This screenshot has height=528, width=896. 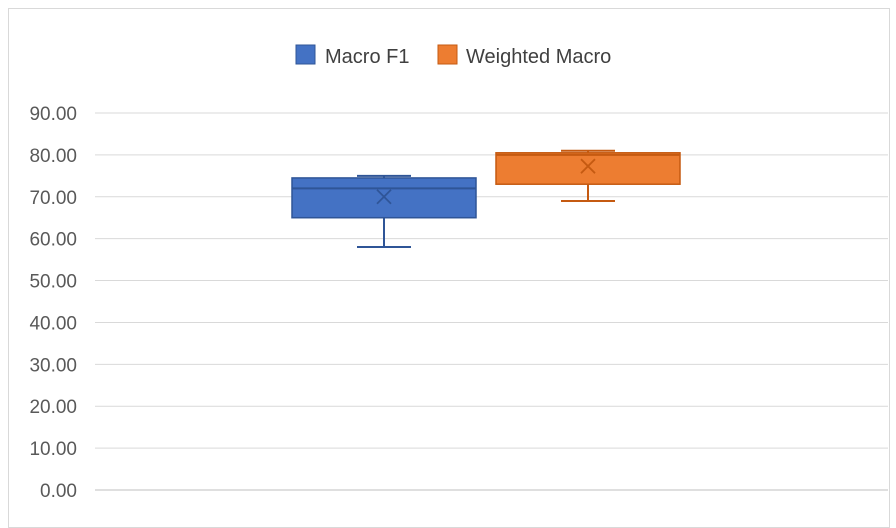 I want to click on box-weighted-macro, so click(x=588, y=175).